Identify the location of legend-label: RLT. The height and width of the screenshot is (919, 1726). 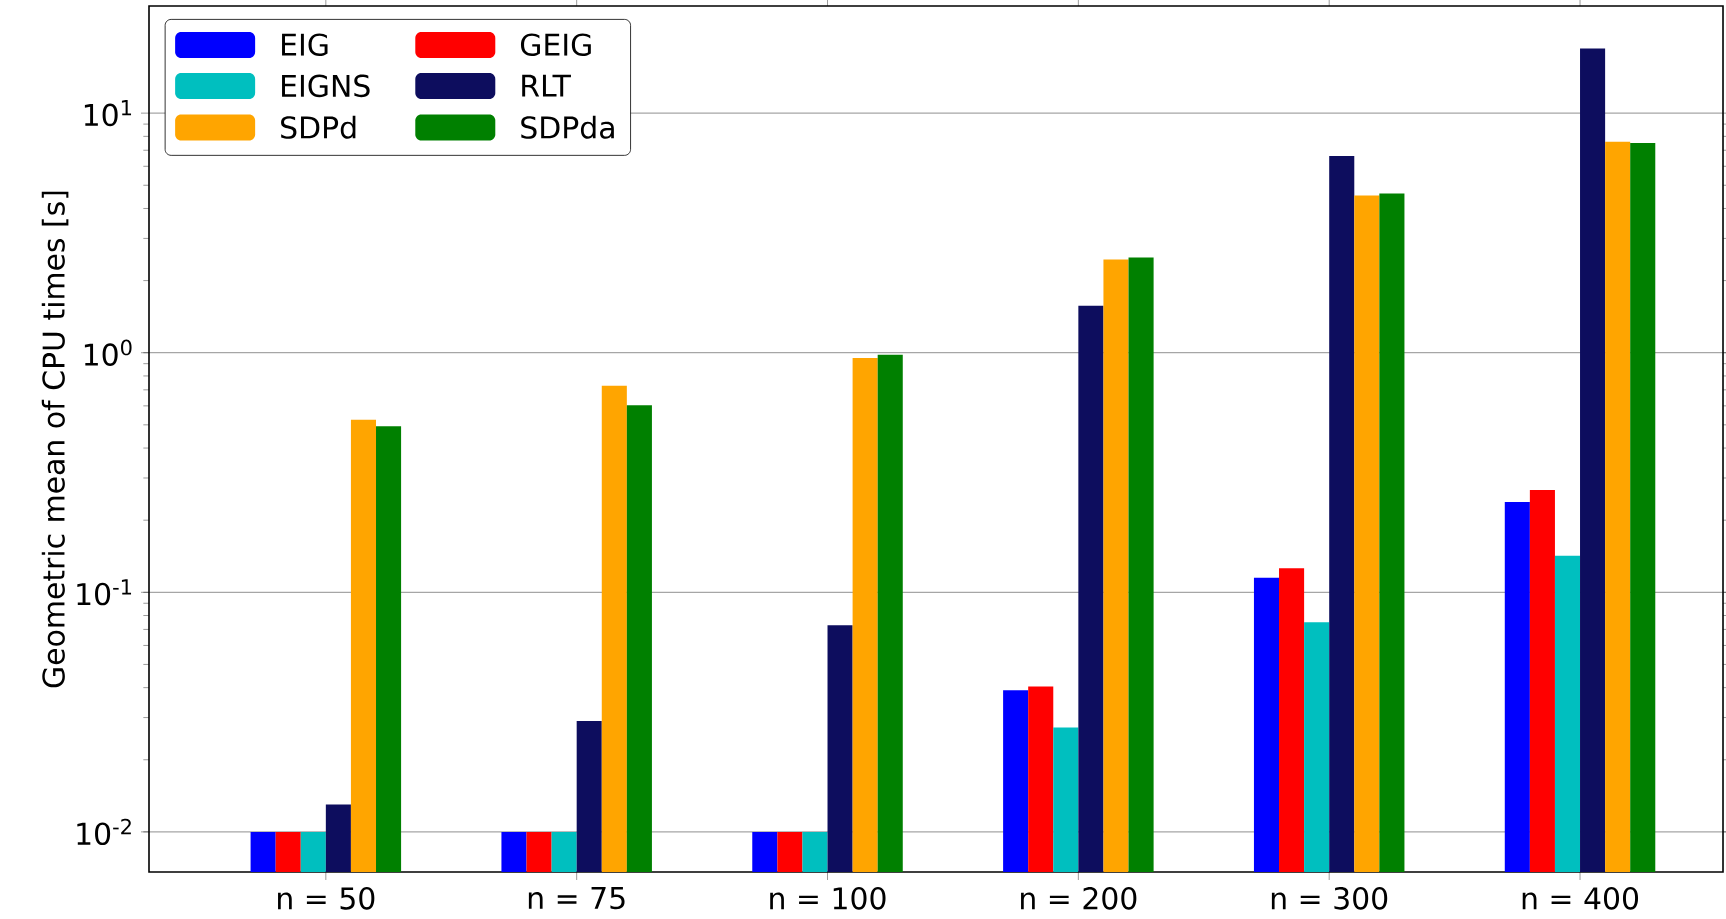
(546, 85).